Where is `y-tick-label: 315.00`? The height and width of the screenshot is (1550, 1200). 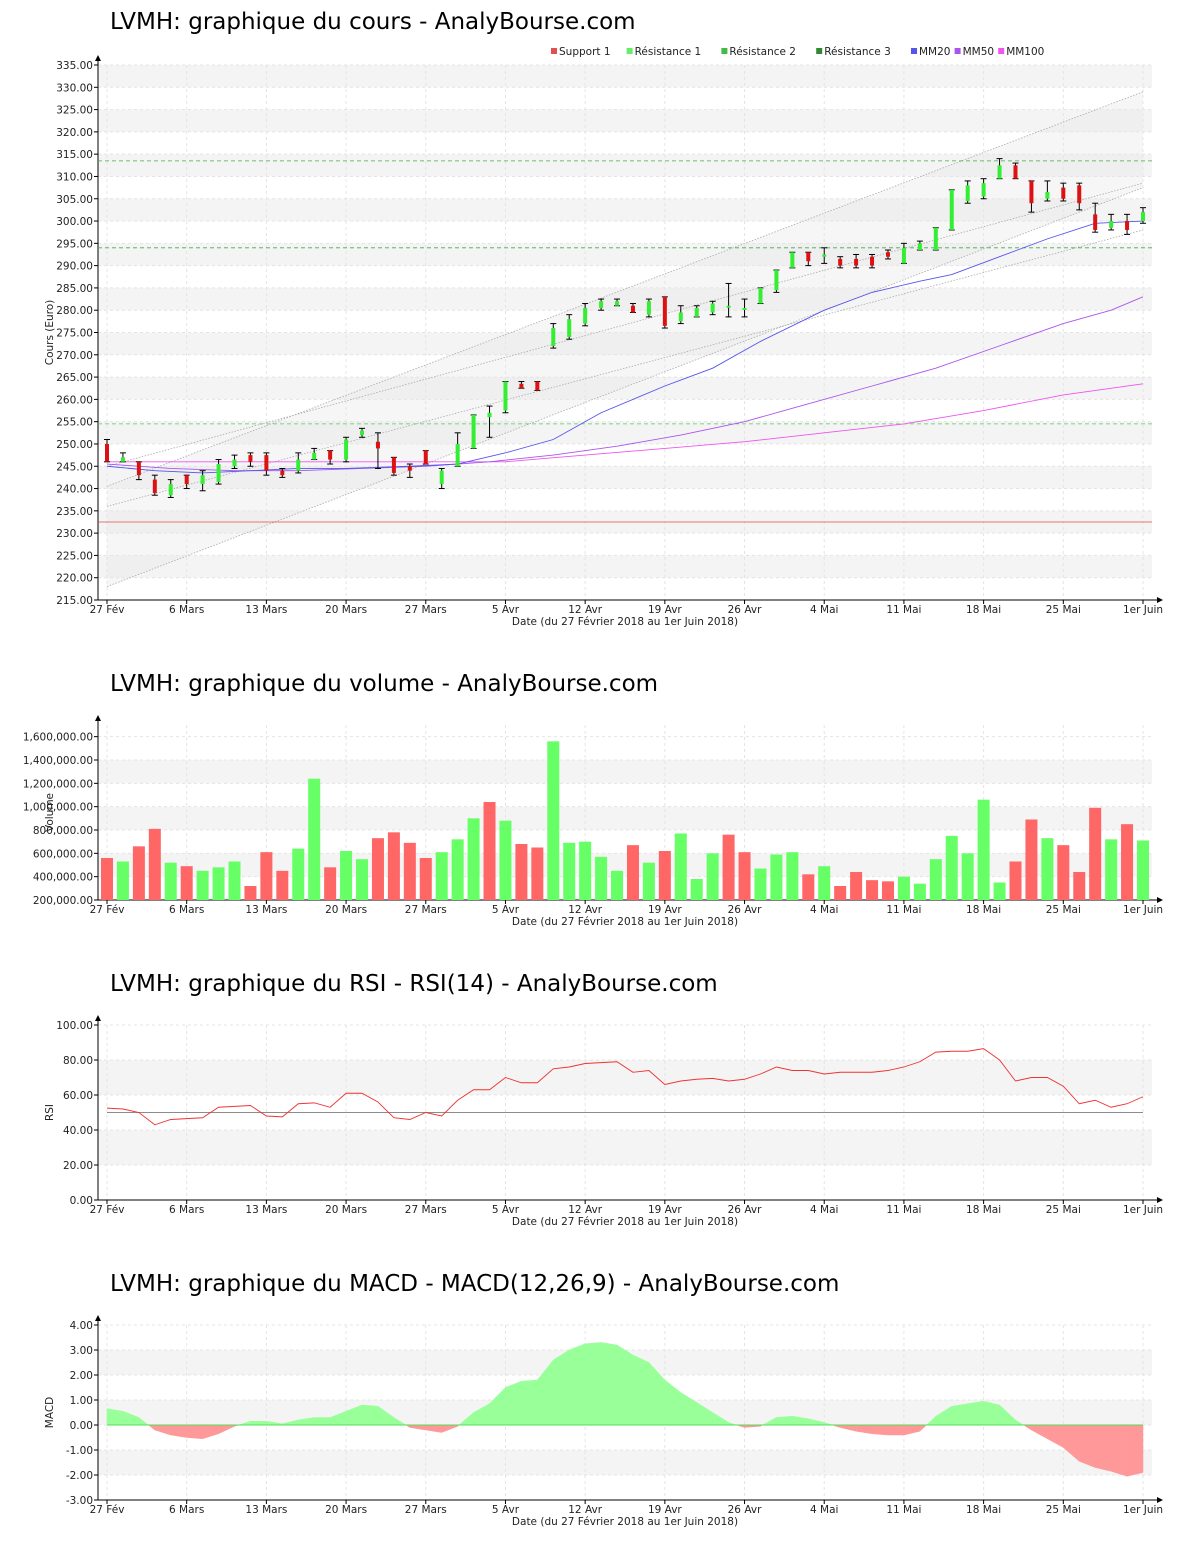
y-tick-label: 315.00 is located at coordinates (74, 155).